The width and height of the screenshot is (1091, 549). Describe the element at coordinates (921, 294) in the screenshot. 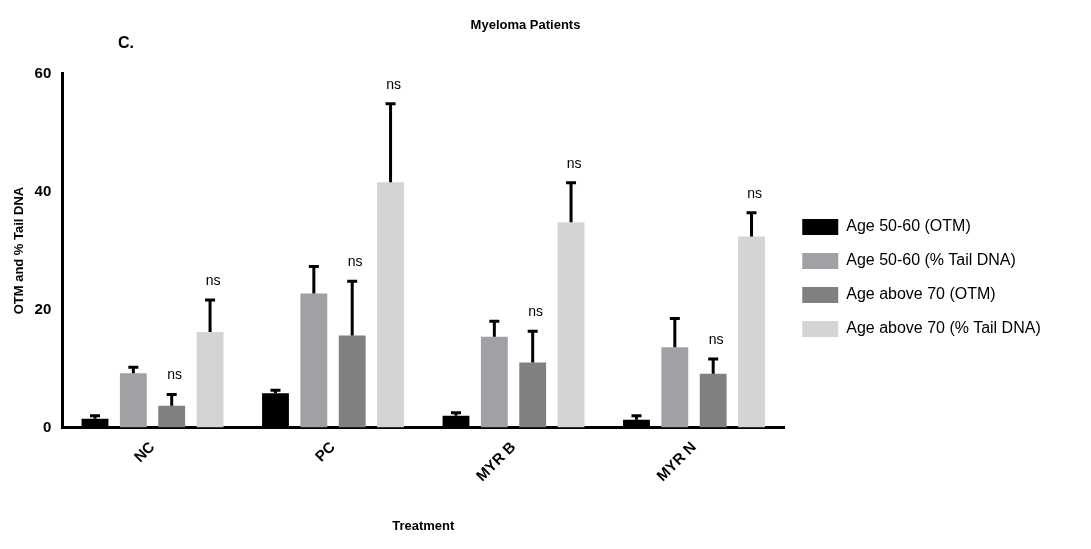

I see `legend-label: Age above 70 (OTM)` at that location.